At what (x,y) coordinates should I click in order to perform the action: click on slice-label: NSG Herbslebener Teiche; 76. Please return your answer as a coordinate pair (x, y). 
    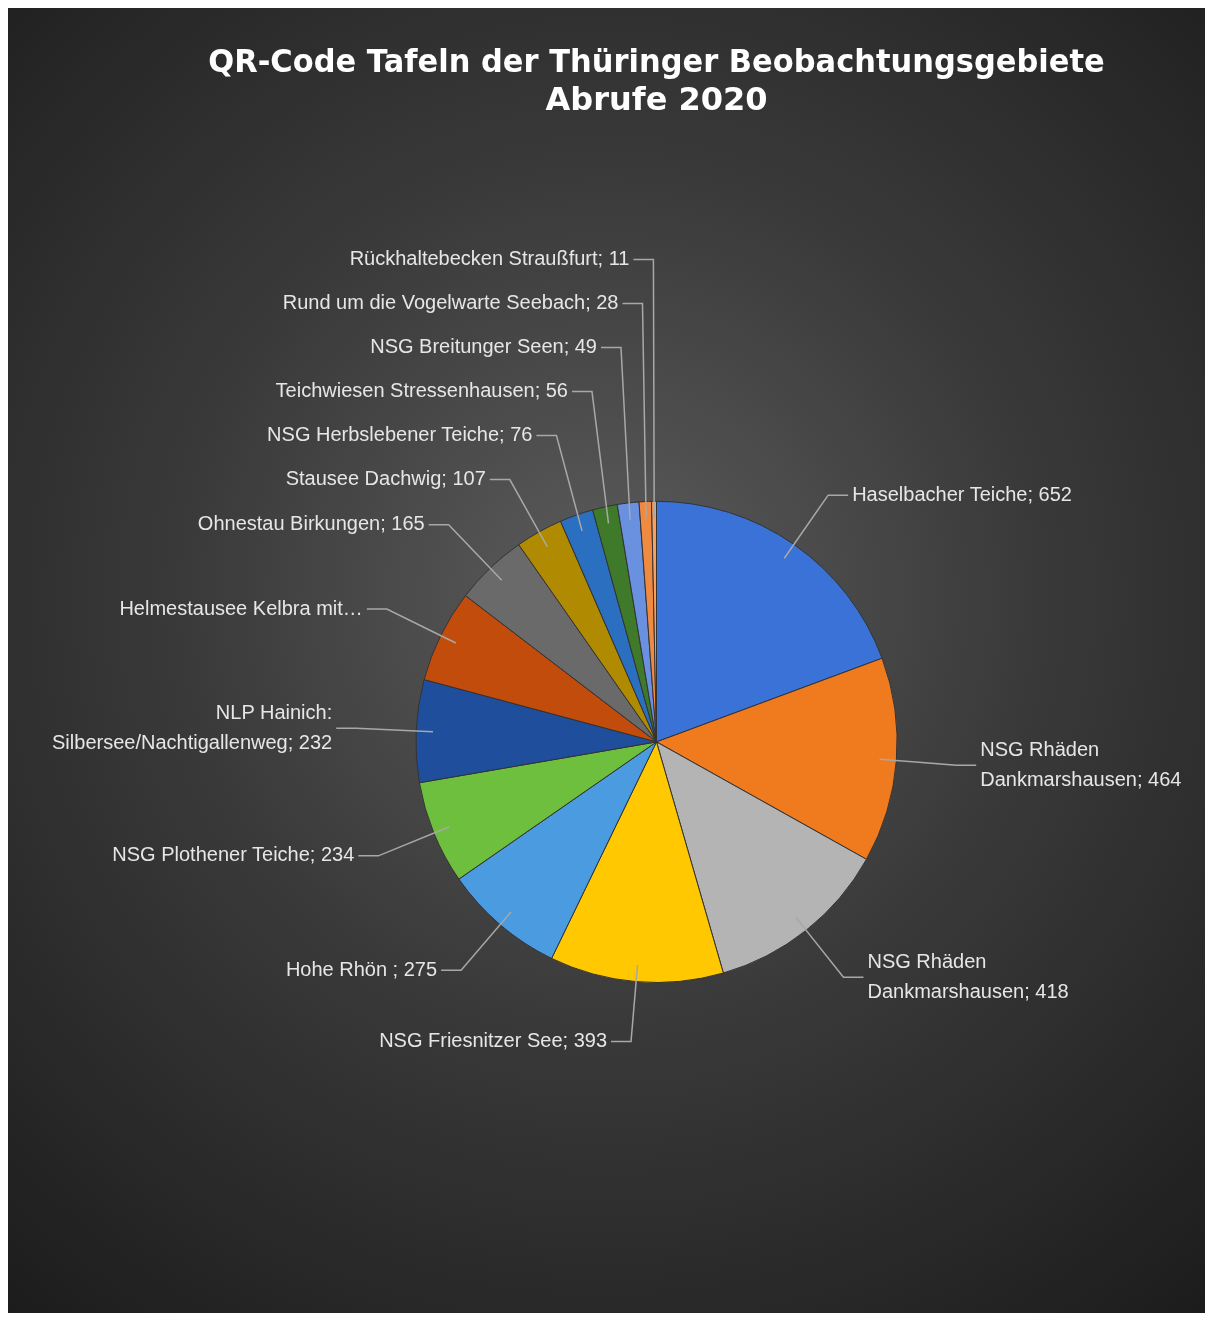
    Looking at the image, I should click on (400, 434).